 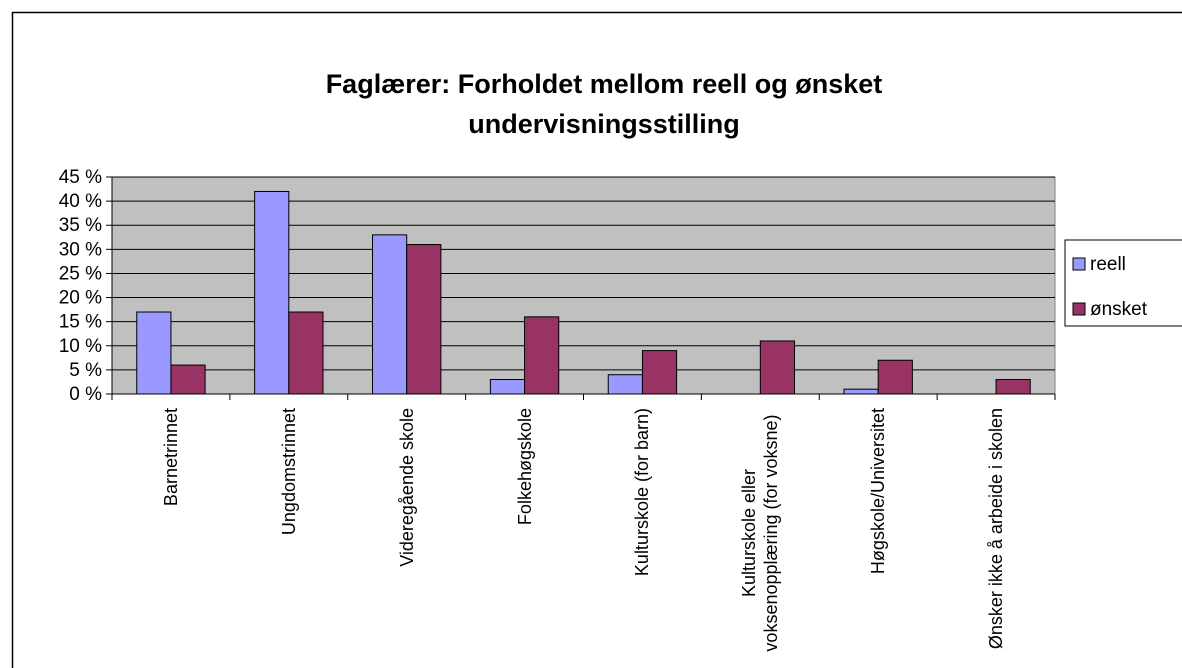 I want to click on y-tick-label: 15 %, so click(x=80, y=322).